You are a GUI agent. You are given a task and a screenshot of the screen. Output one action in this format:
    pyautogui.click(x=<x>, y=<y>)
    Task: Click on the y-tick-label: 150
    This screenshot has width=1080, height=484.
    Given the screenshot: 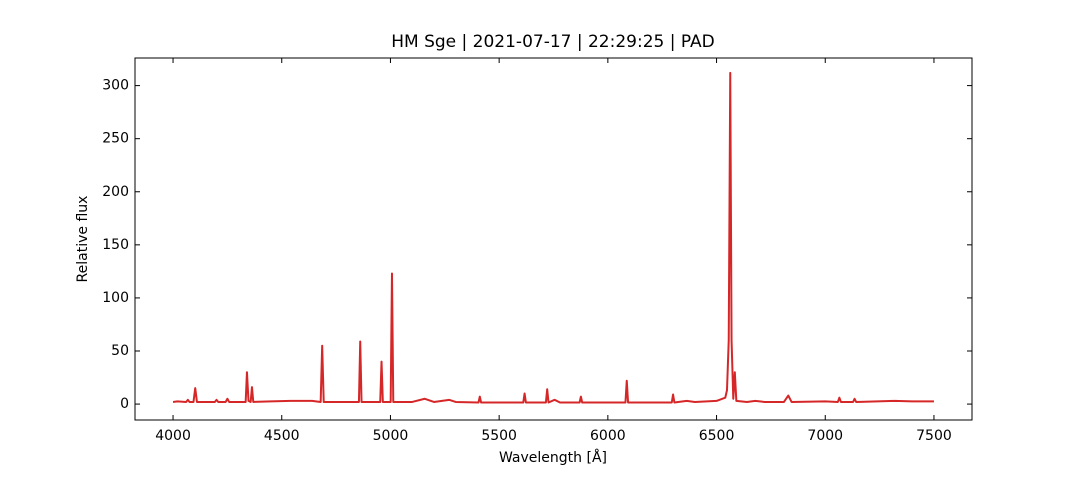 What is the action you would take?
    pyautogui.click(x=115, y=245)
    